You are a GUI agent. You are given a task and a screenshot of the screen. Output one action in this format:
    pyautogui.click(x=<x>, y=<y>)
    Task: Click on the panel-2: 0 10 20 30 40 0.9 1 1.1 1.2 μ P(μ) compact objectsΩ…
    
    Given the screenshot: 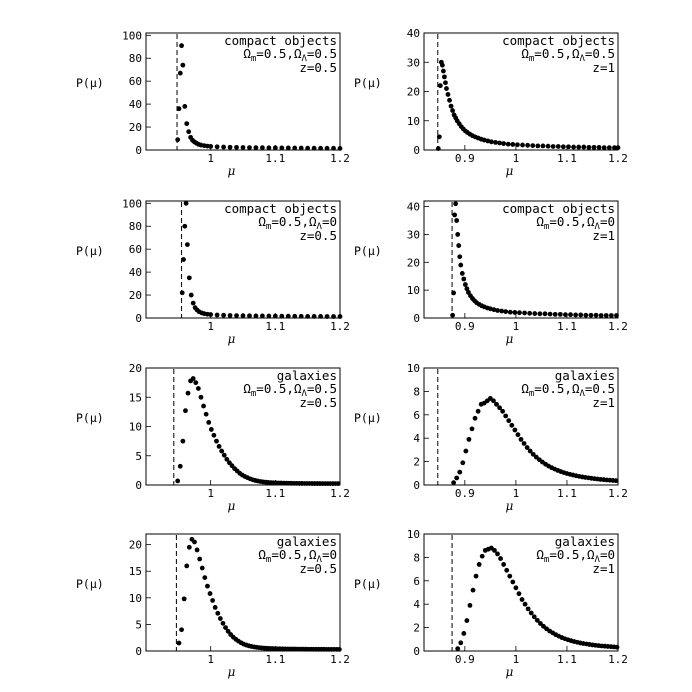 What is the action you would take?
    pyautogui.click(x=491, y=102)
    